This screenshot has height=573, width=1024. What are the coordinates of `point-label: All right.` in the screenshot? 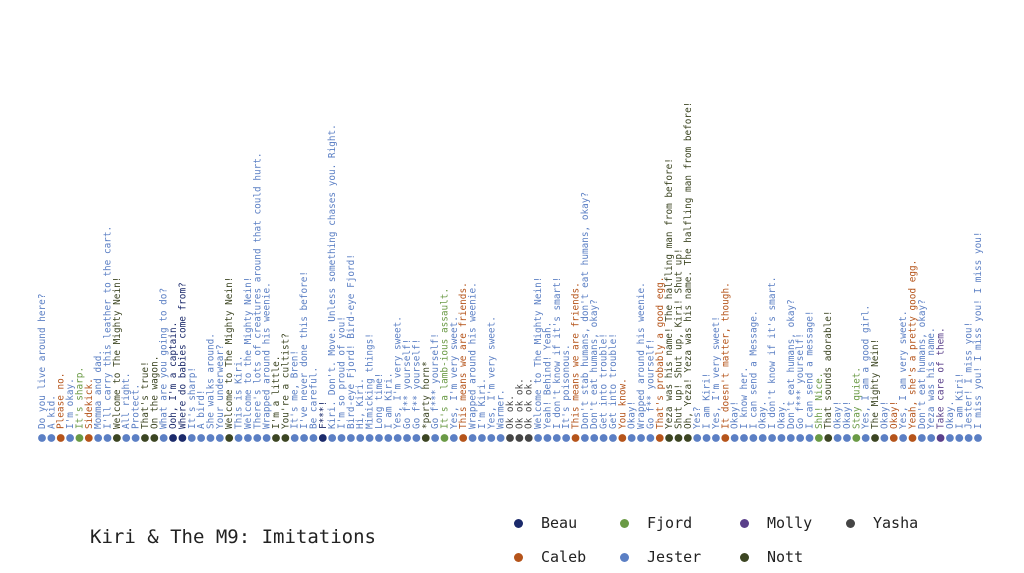 It's located at (126, 401).